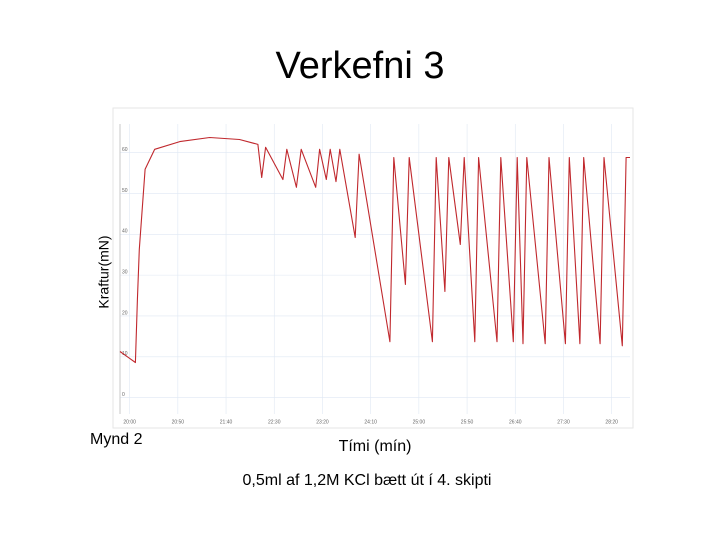  I want to click on x-axis-label: Tími (mín), so click(375, 446).